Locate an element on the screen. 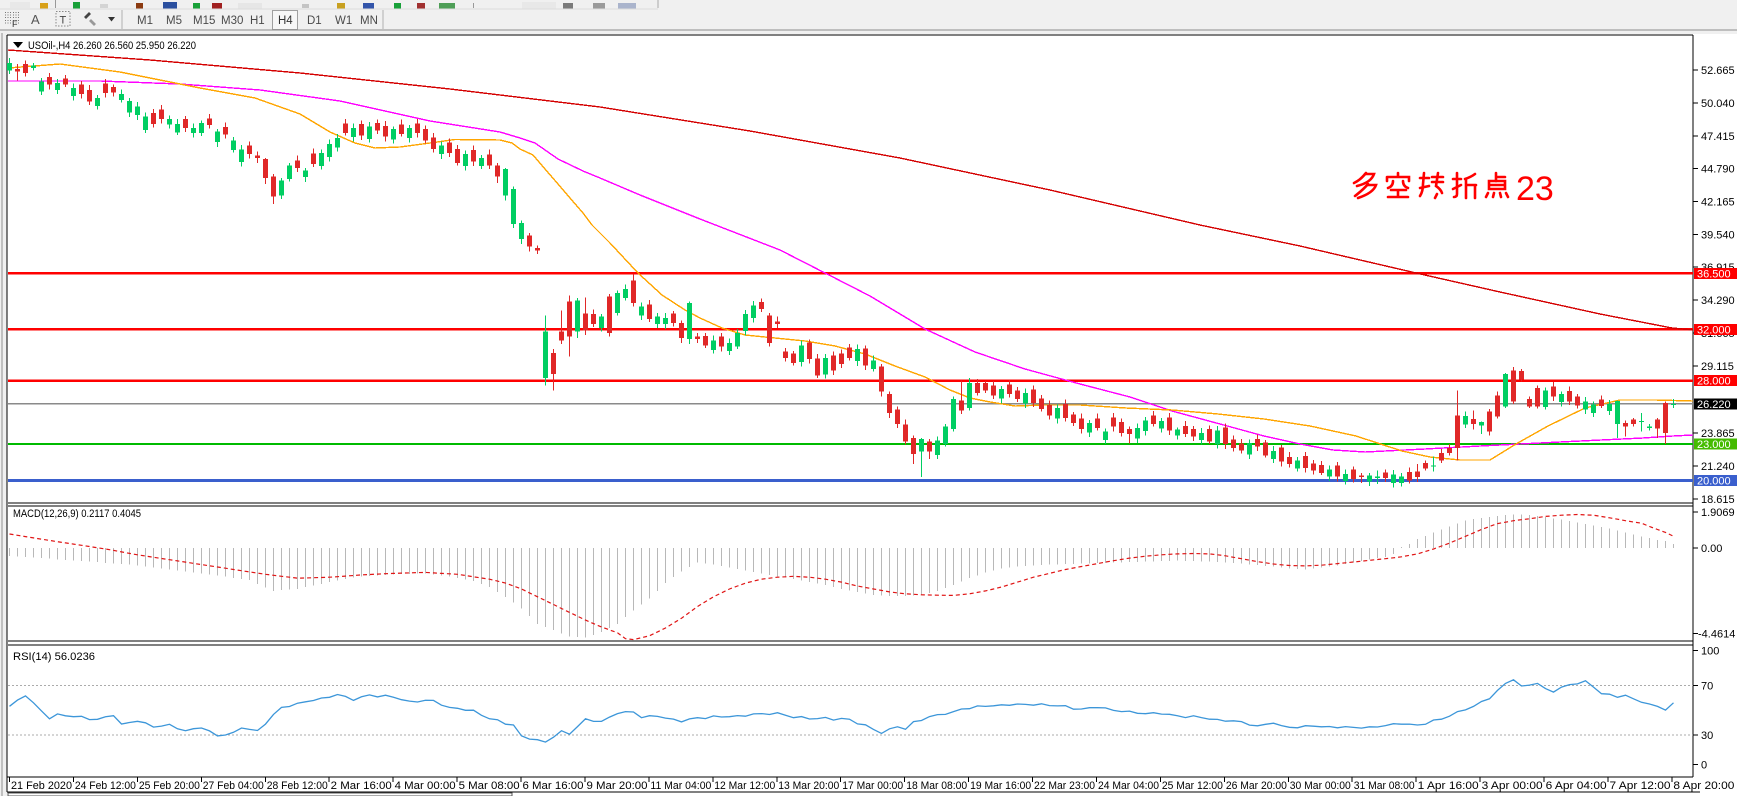  svg-text:USOil-,H4 26.260 26.560 25.95: USOil-,H4 26.260 26.560 25.950 26.220 is located at coordinates (112, 46).